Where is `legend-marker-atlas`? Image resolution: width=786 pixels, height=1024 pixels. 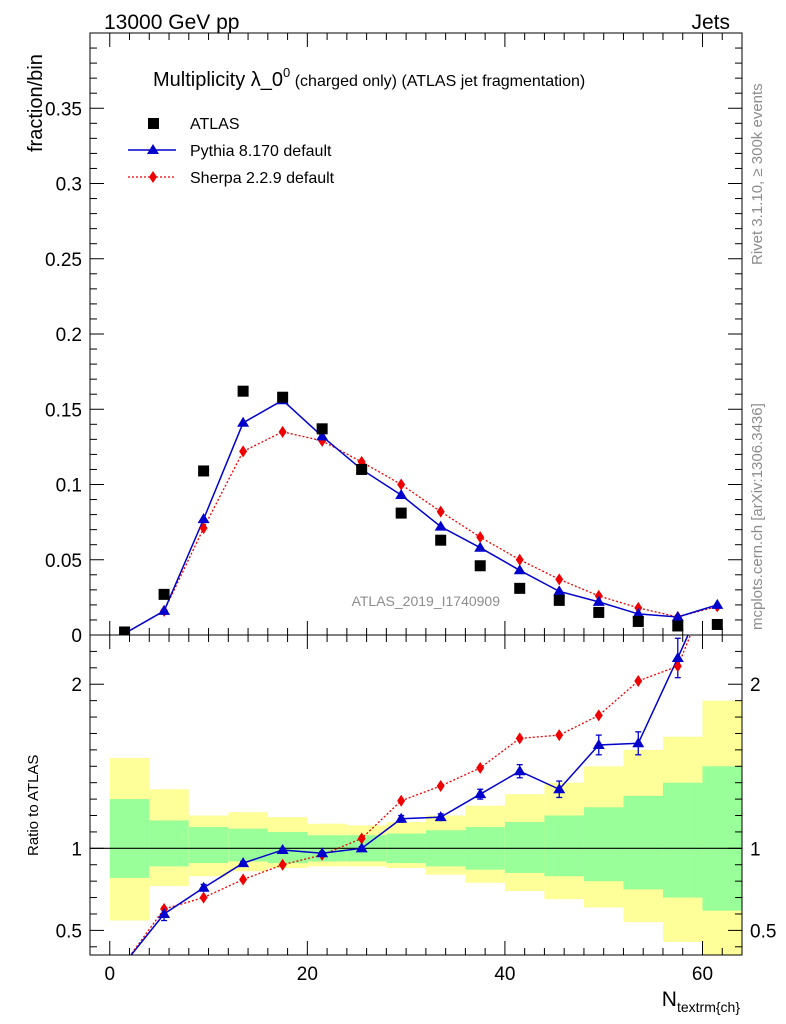
legend-marker-atlas is located at coordinates (153, 123).